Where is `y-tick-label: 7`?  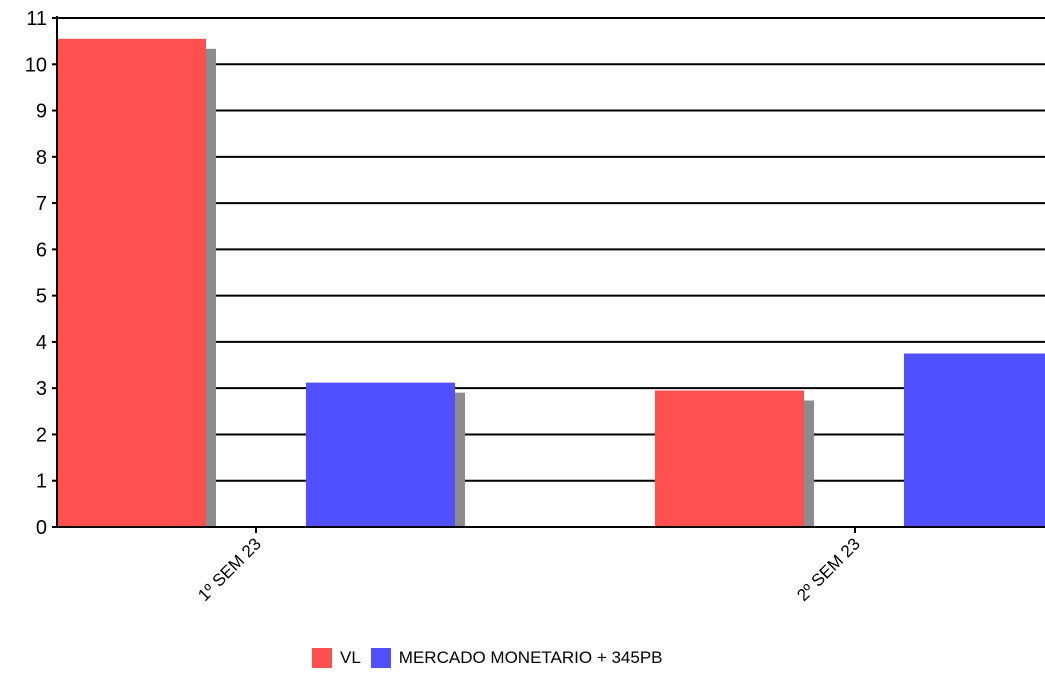
y-tick-label: 7 is located at coordinates (41, 204).